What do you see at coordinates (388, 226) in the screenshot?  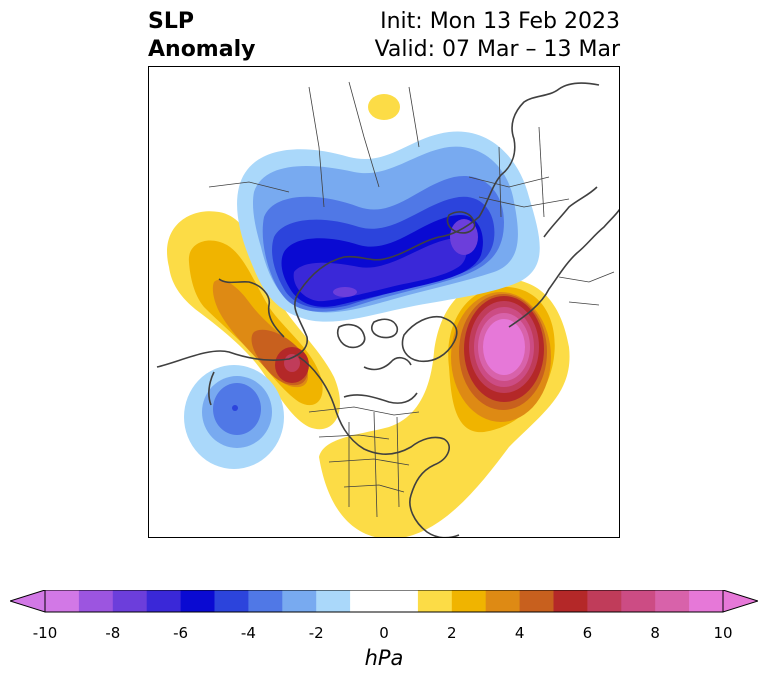 I see `polar-low` at bounding box center [388, 226].